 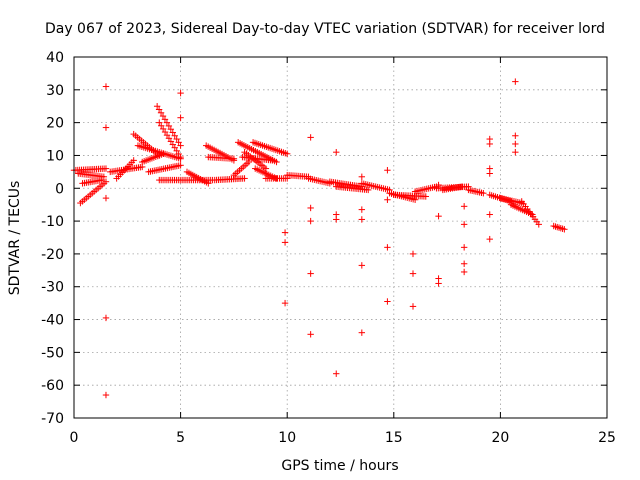 I want to click on x-tick-labels: 0 5 10 15 20 25, so click(x=343, y=438).